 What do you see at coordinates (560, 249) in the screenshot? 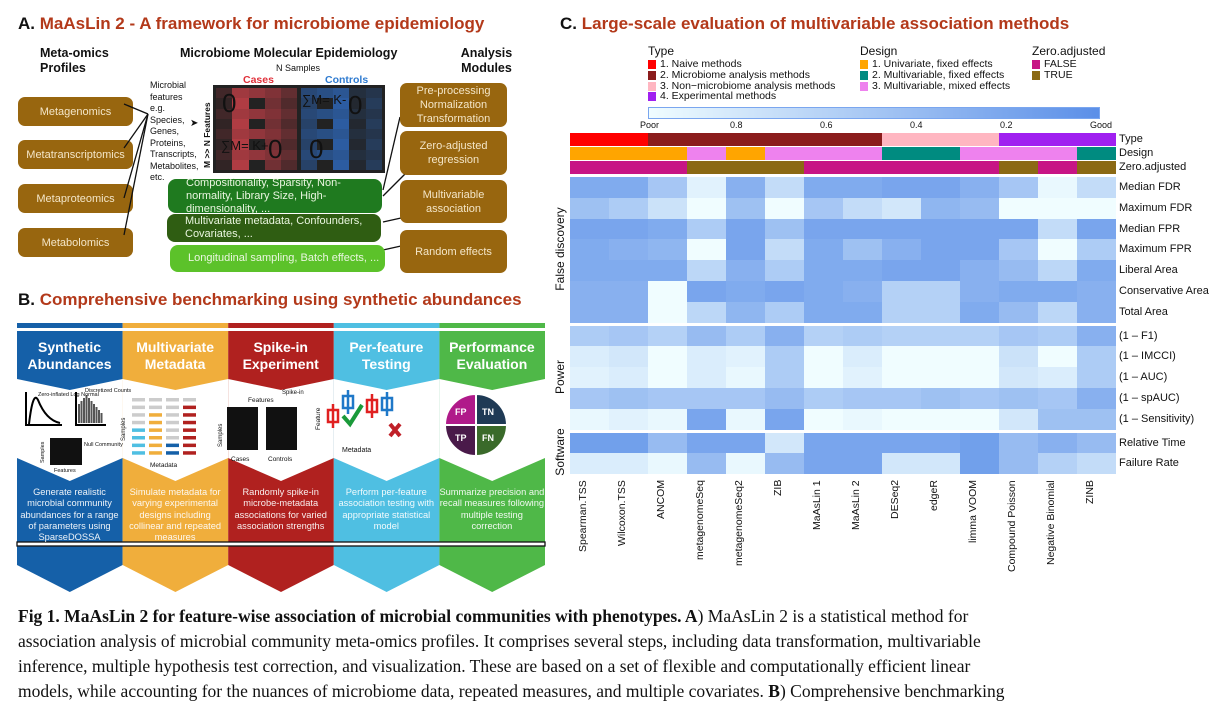
I see `group-label: False discovery` at bounding box center [560, 249].